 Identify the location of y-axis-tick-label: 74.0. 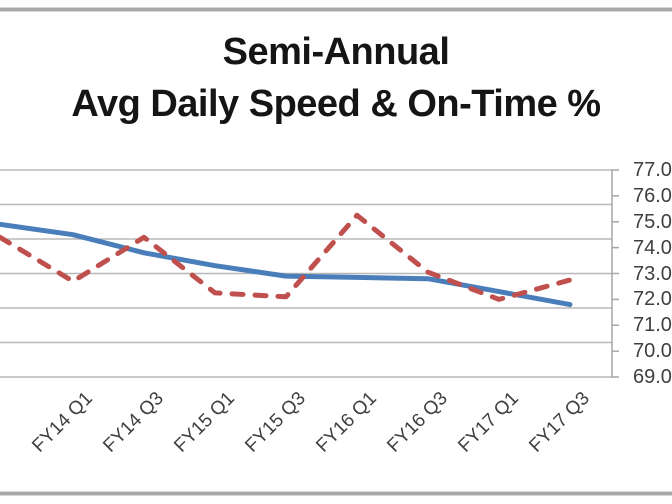
(652, 247).